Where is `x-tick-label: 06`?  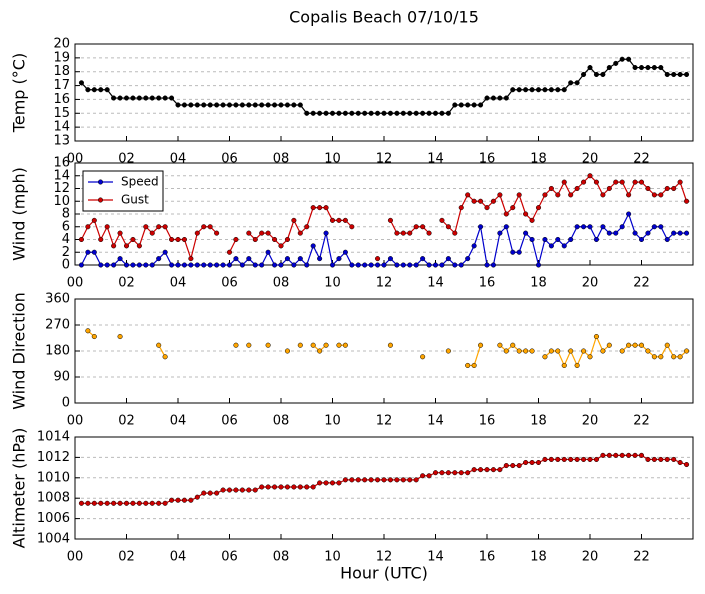 x-tick-label: 06 is located at coordinates (229, 159).